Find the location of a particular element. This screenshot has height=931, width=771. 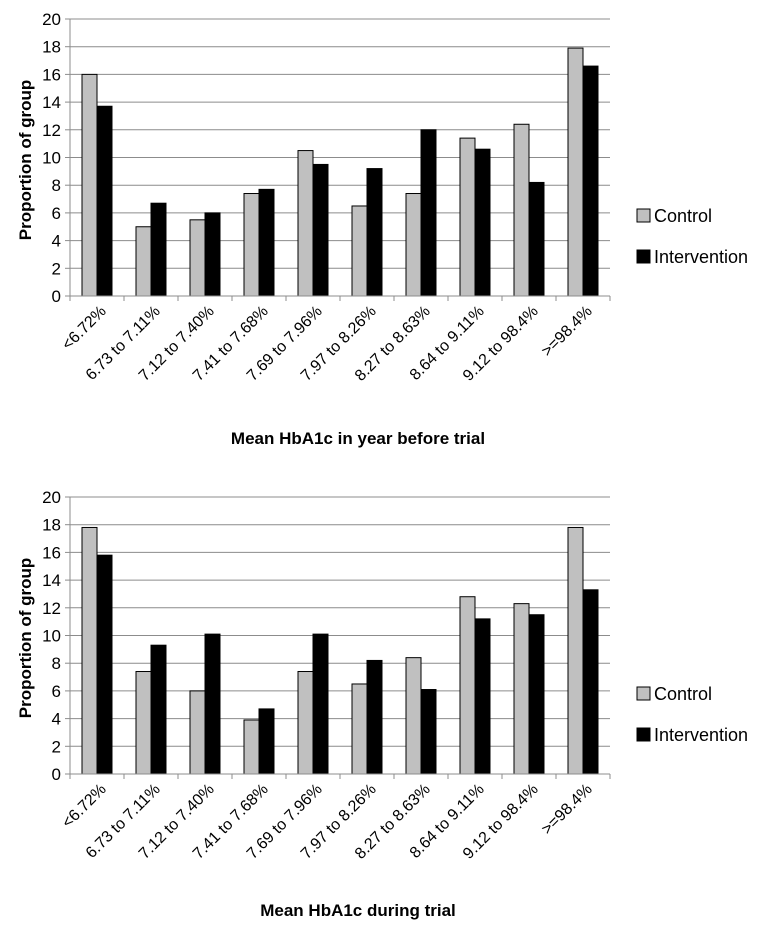

x-axis-title: Mean HbA1c during trial is located at coordinates (358, 910).